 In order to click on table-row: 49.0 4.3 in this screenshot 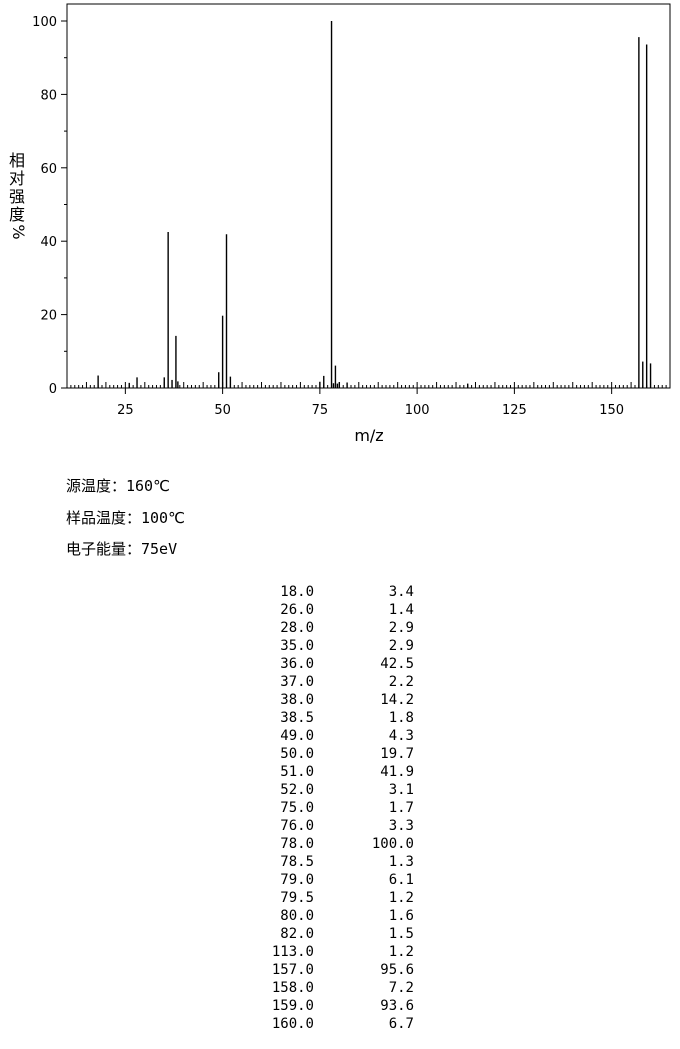, I will do `click(327, 736)`.